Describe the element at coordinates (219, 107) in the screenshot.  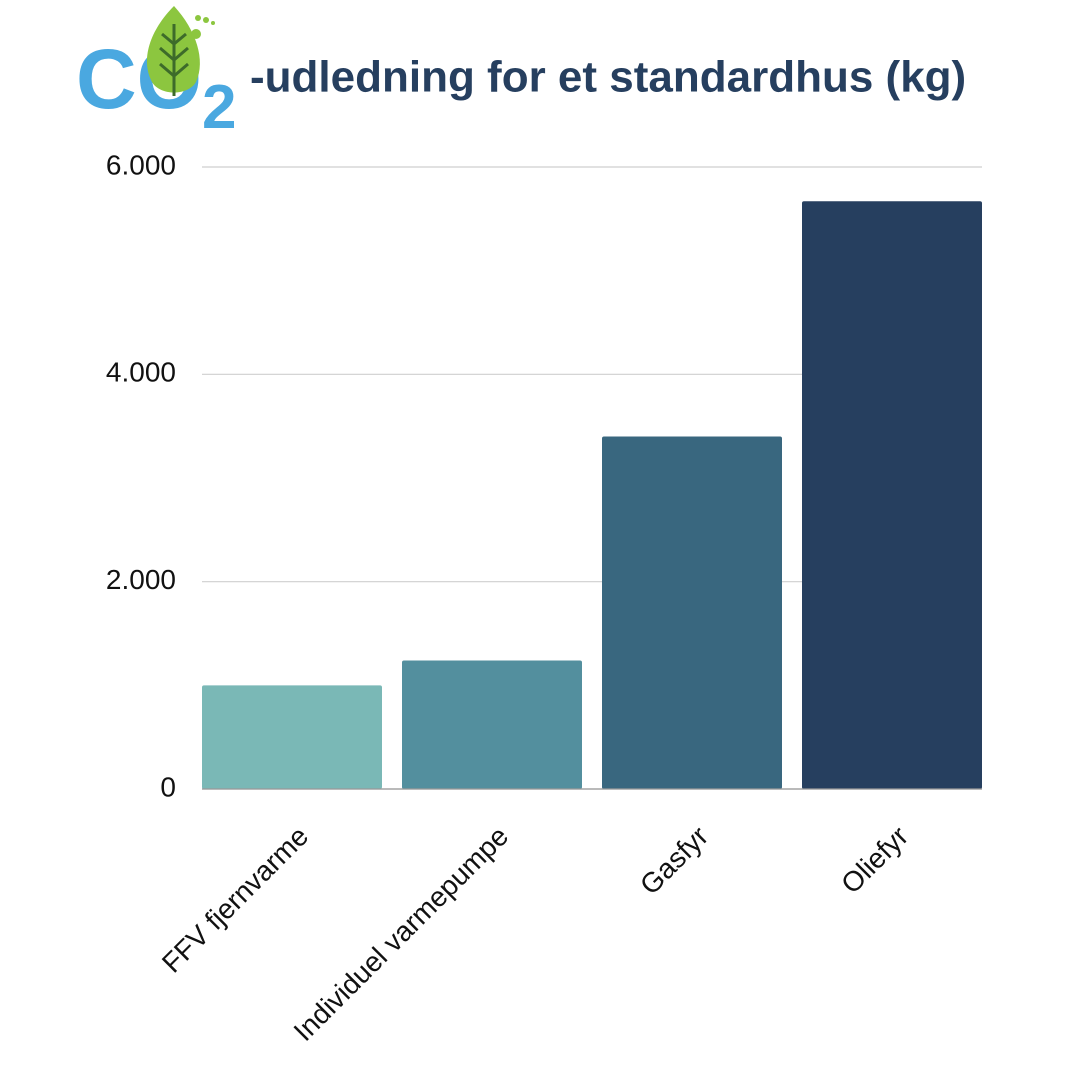
I see `logo-subscript: 2` at that location.